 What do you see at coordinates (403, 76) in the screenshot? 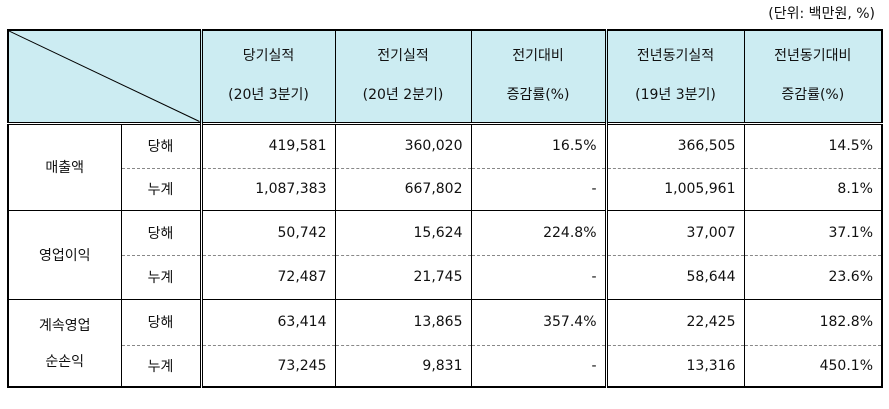
I see `header-previous: 전기실적 (20년 2분기)` at bounding box center [403, 76].